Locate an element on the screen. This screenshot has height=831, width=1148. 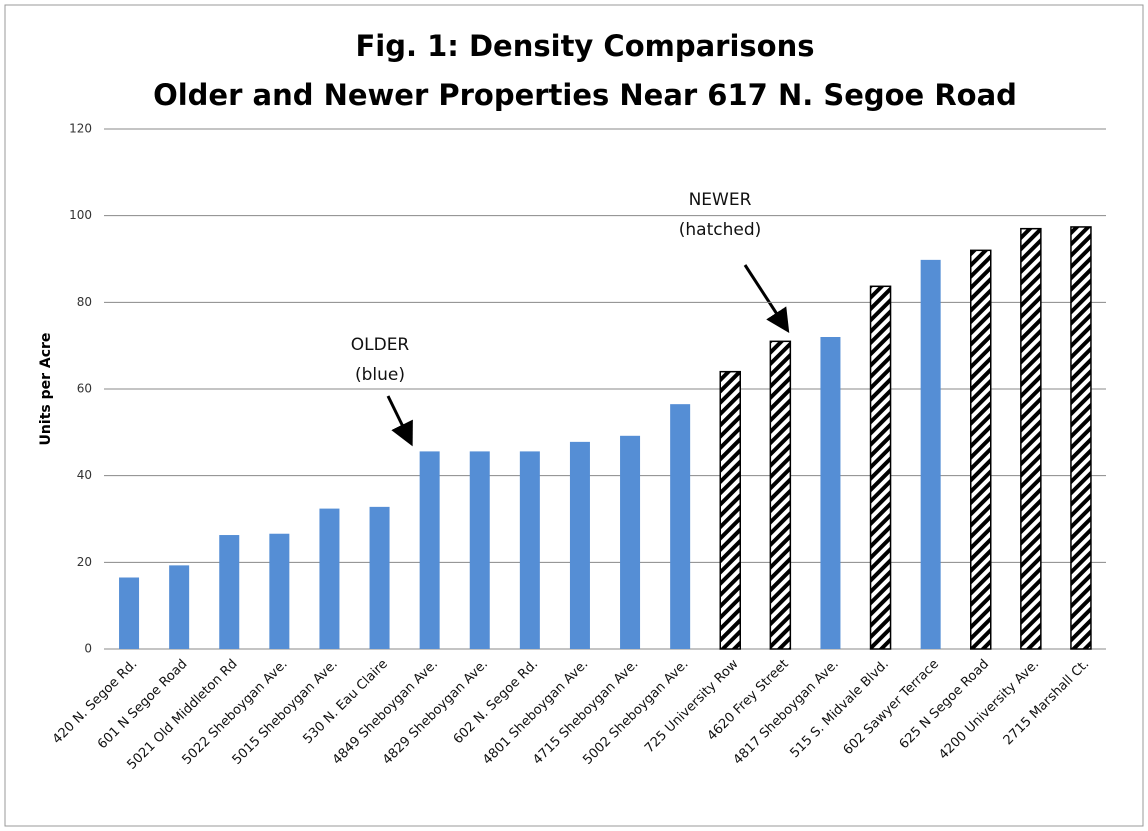
y-tick-label: 120 is located at coordinates (80, 129).